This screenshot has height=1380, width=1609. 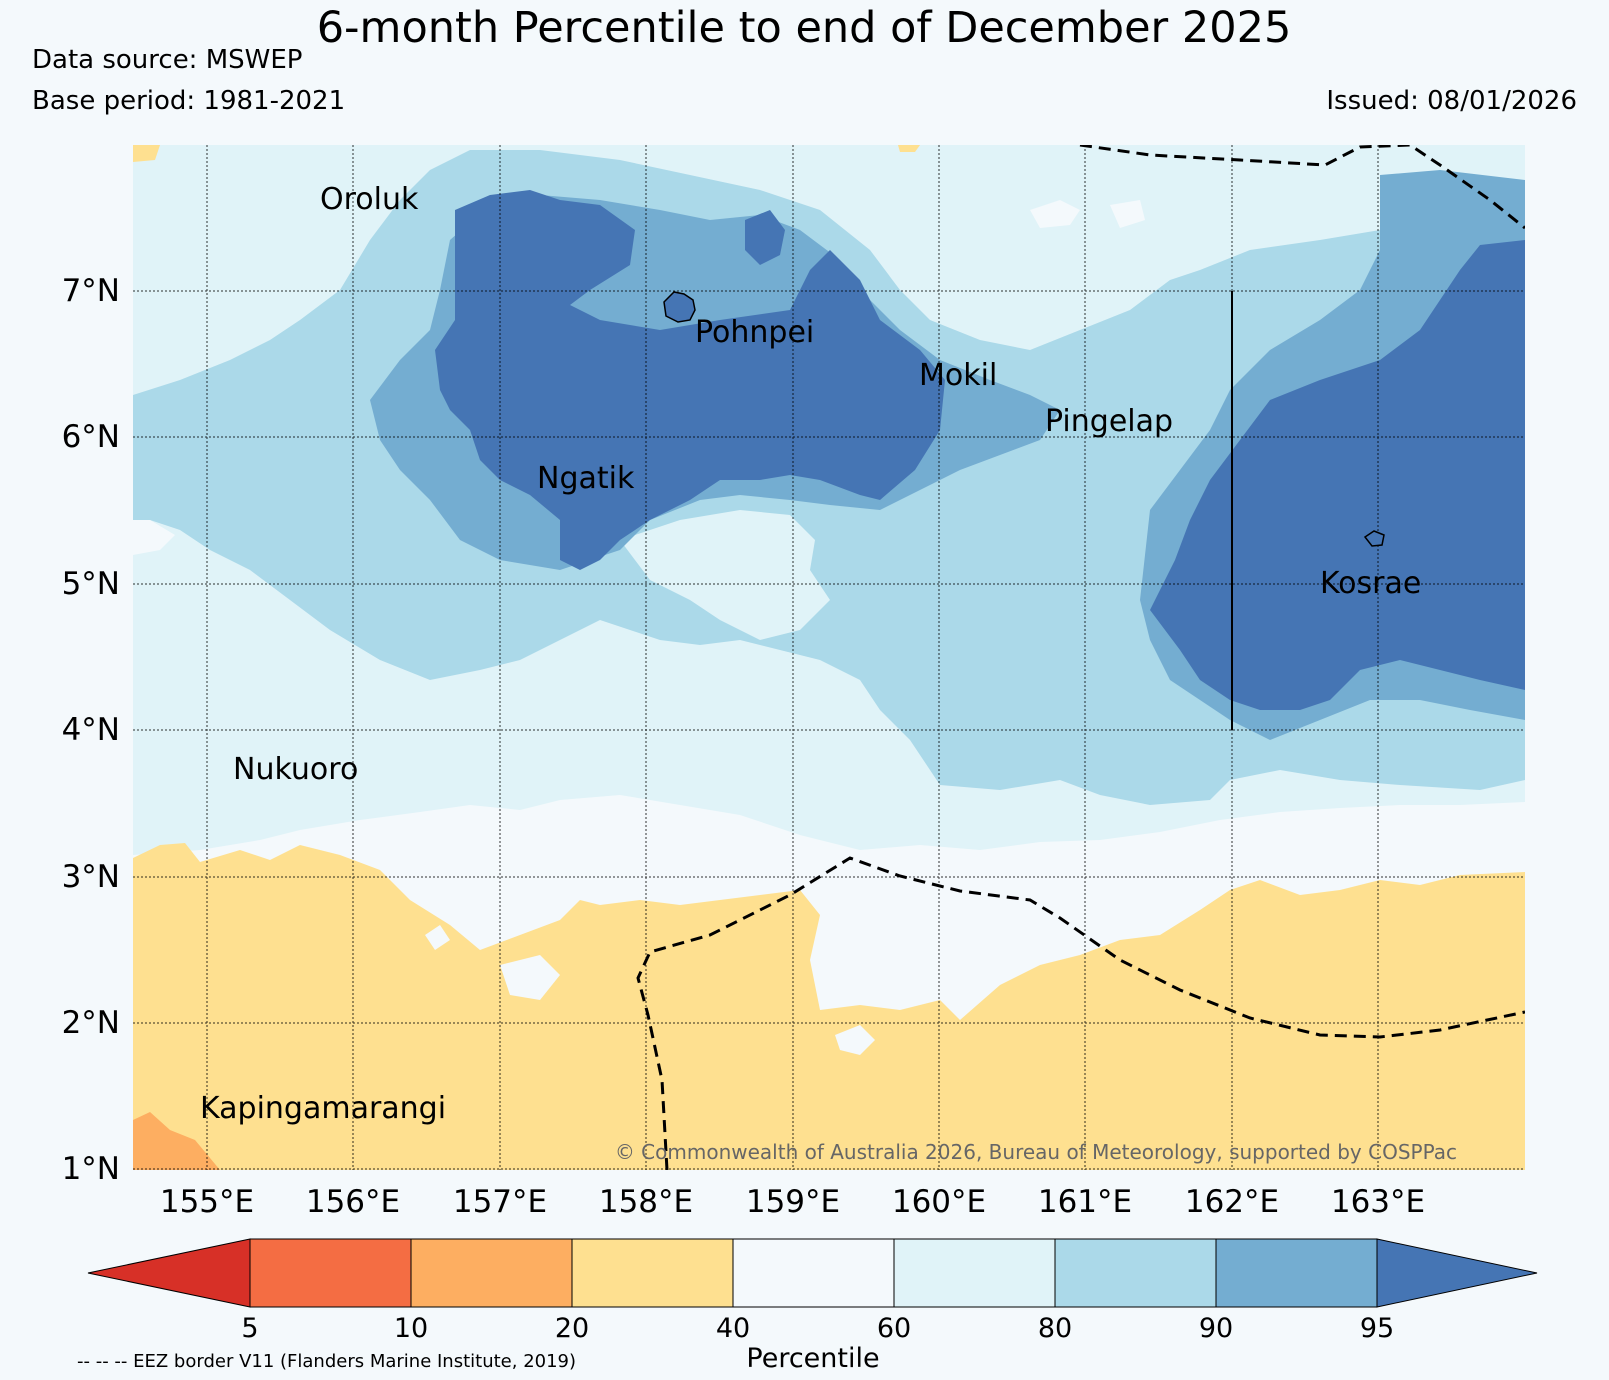 What do you see at coordinates (733, 1328) in the screenshot?
I see `colorbar-tick: 40` at bounding box center [733, 1328].